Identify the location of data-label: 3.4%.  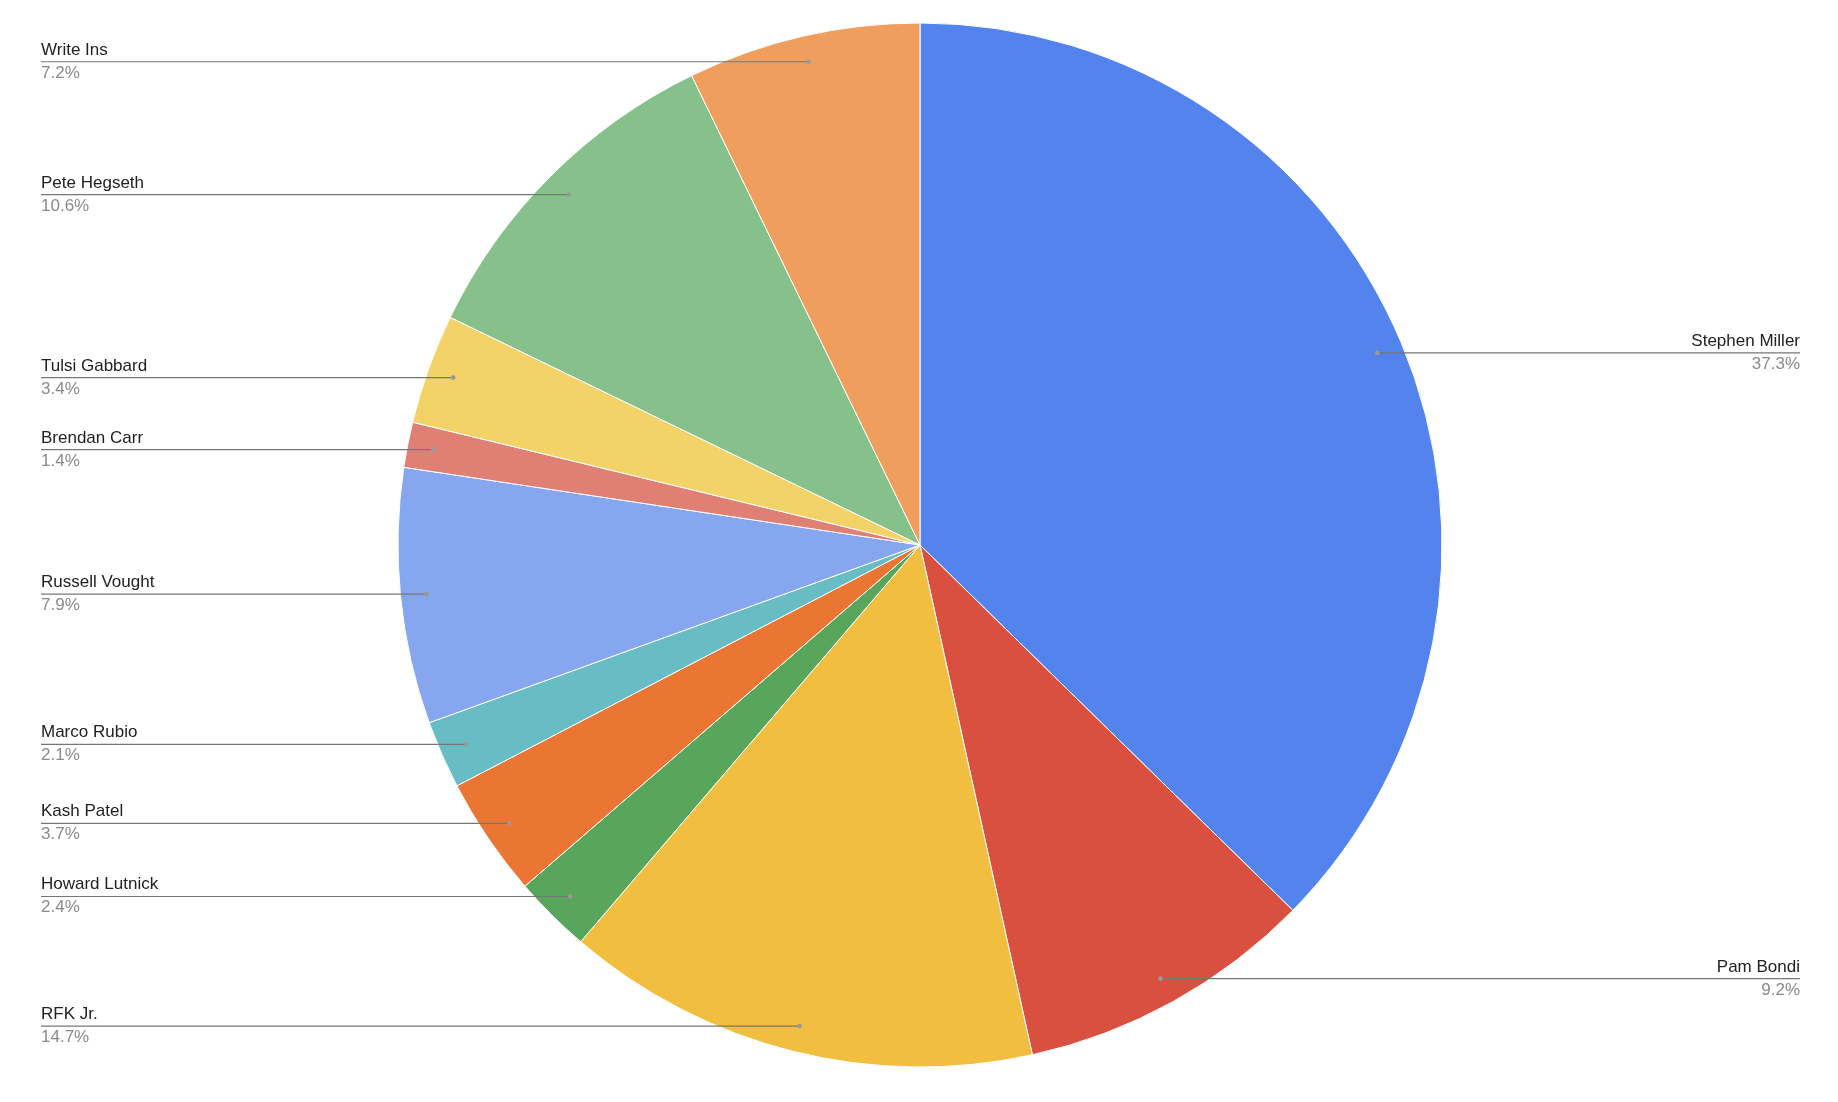
(60, 388).